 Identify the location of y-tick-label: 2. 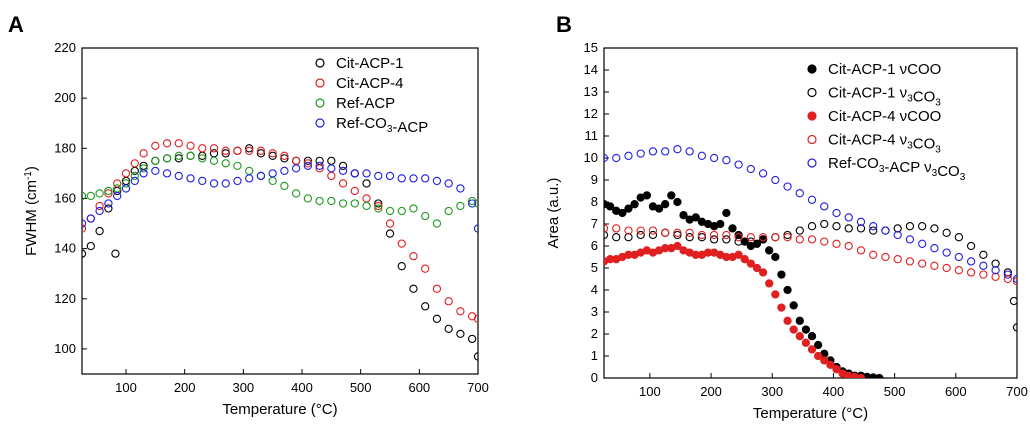
(594, 333).